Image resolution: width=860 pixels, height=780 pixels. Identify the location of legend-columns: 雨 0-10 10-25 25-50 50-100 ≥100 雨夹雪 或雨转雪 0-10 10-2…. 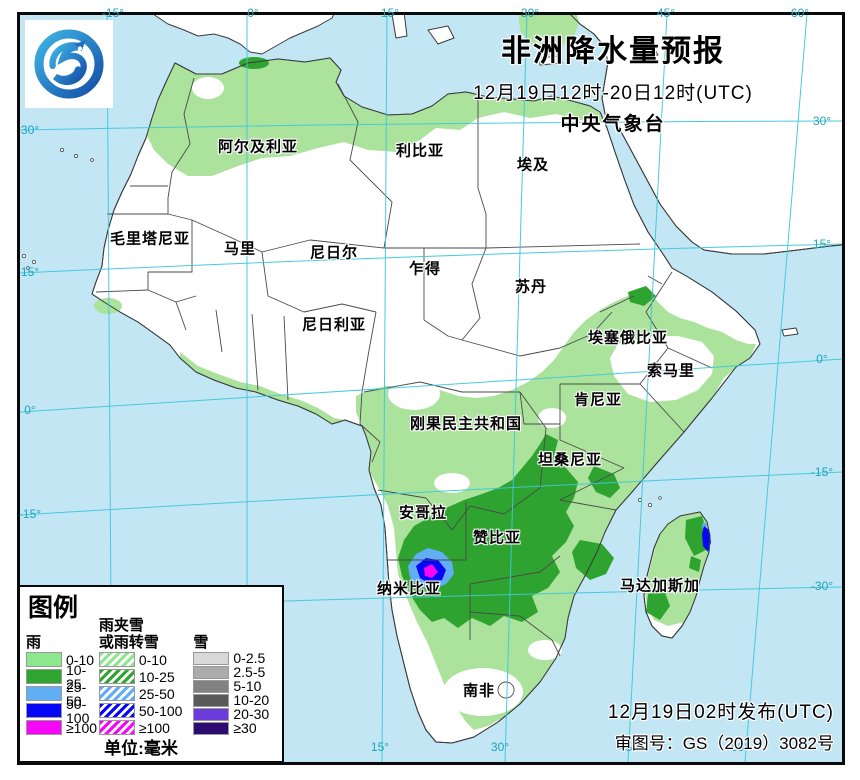
(153, 673).